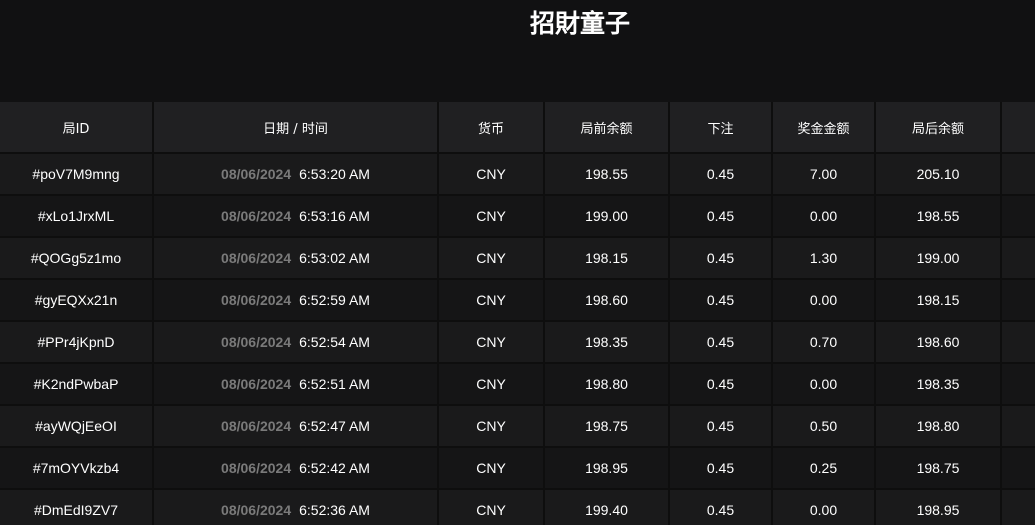 This screenshot has height=525, width=1035. Describe the element at coordinates (607, 384) in the screenshot. I see `balance-before-cell: 198.80` at that location.